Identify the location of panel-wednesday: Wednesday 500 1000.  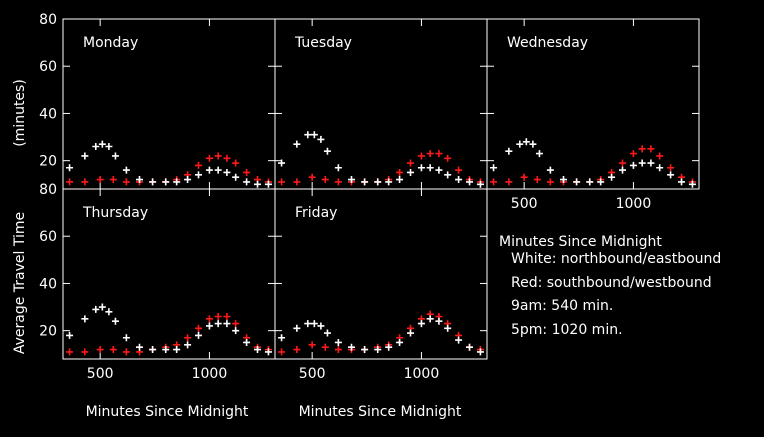
(593, 115).